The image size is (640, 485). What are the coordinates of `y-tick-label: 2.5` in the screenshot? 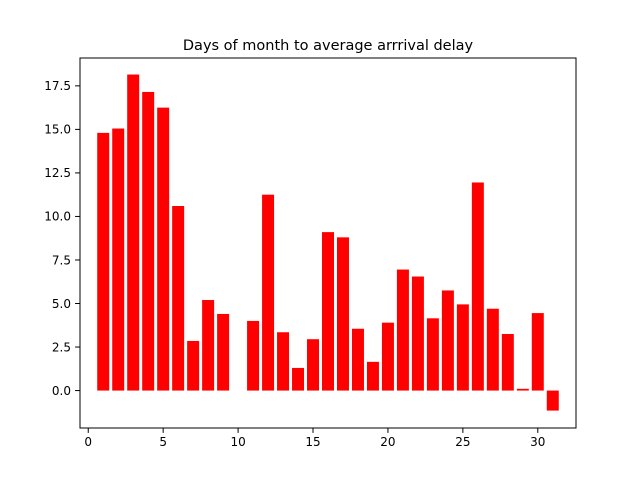 It's located at (61, 347).